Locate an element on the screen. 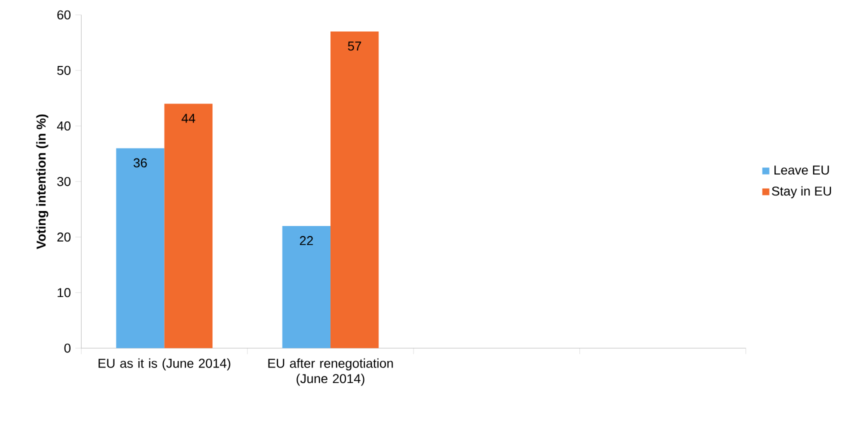 Image resolution: width=851 pixels, height=429 pixels. data-label: 36 is located at coordinates (140, 163).